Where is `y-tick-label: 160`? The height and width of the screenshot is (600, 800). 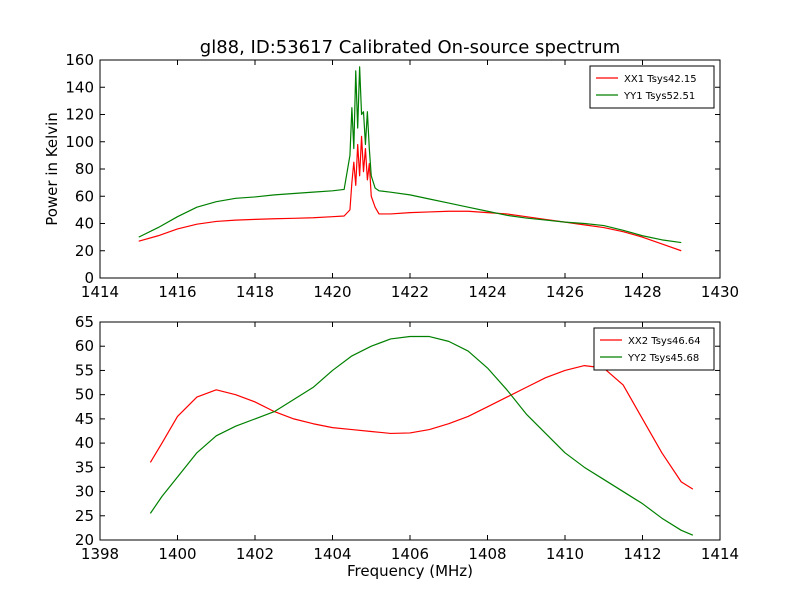 y-tick-label: 160 is located at coordinates (79, 60).